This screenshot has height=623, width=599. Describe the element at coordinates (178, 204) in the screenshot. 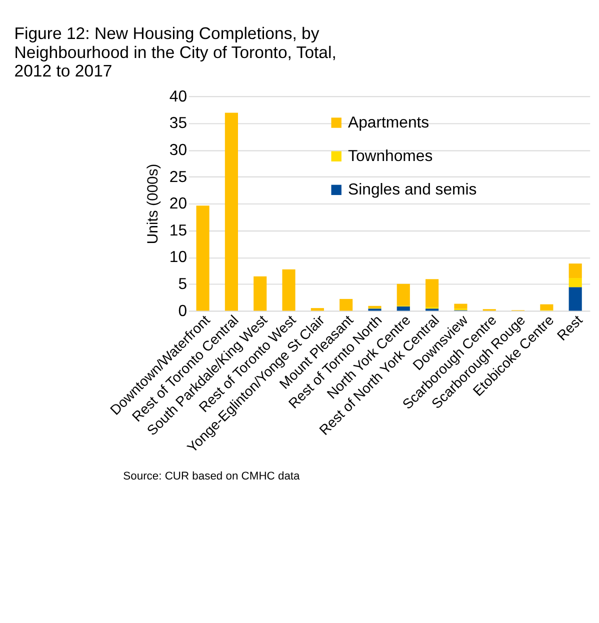

I see `y-tick-label: 20` at that location.